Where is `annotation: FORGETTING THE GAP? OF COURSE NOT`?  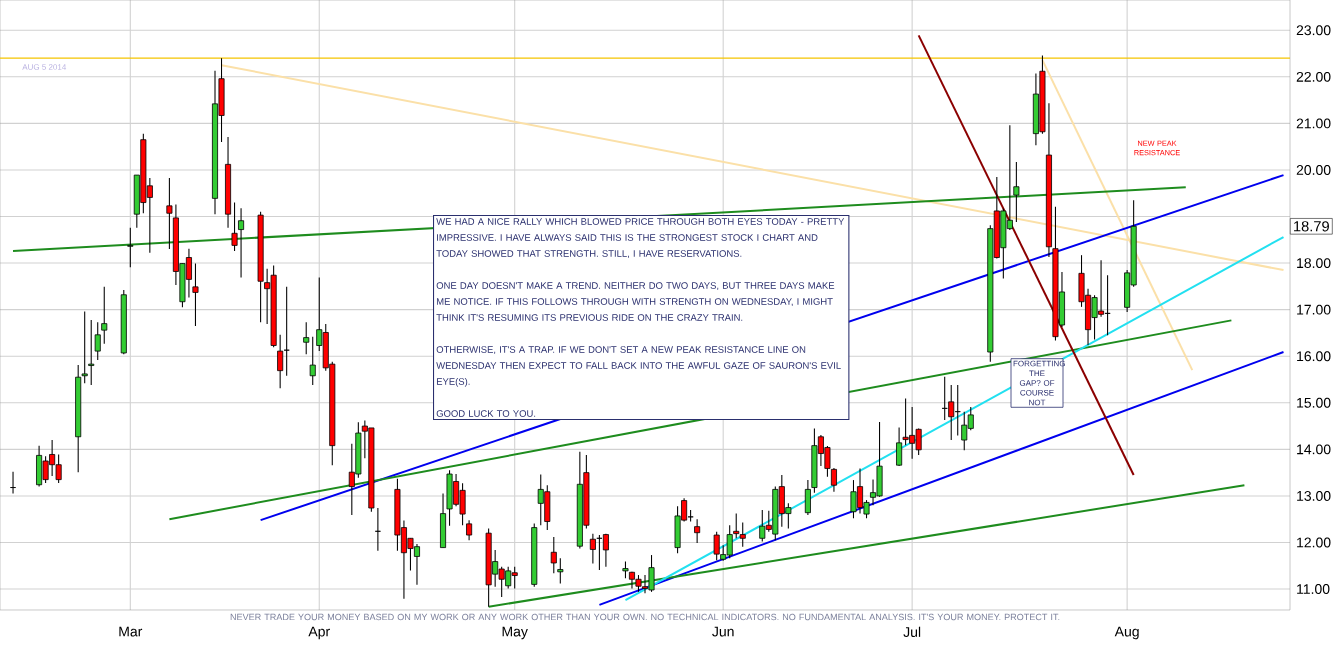 annotation: FORGETTING THE GAP? OF COURSE NOT is located at coordinates (1039, 383).